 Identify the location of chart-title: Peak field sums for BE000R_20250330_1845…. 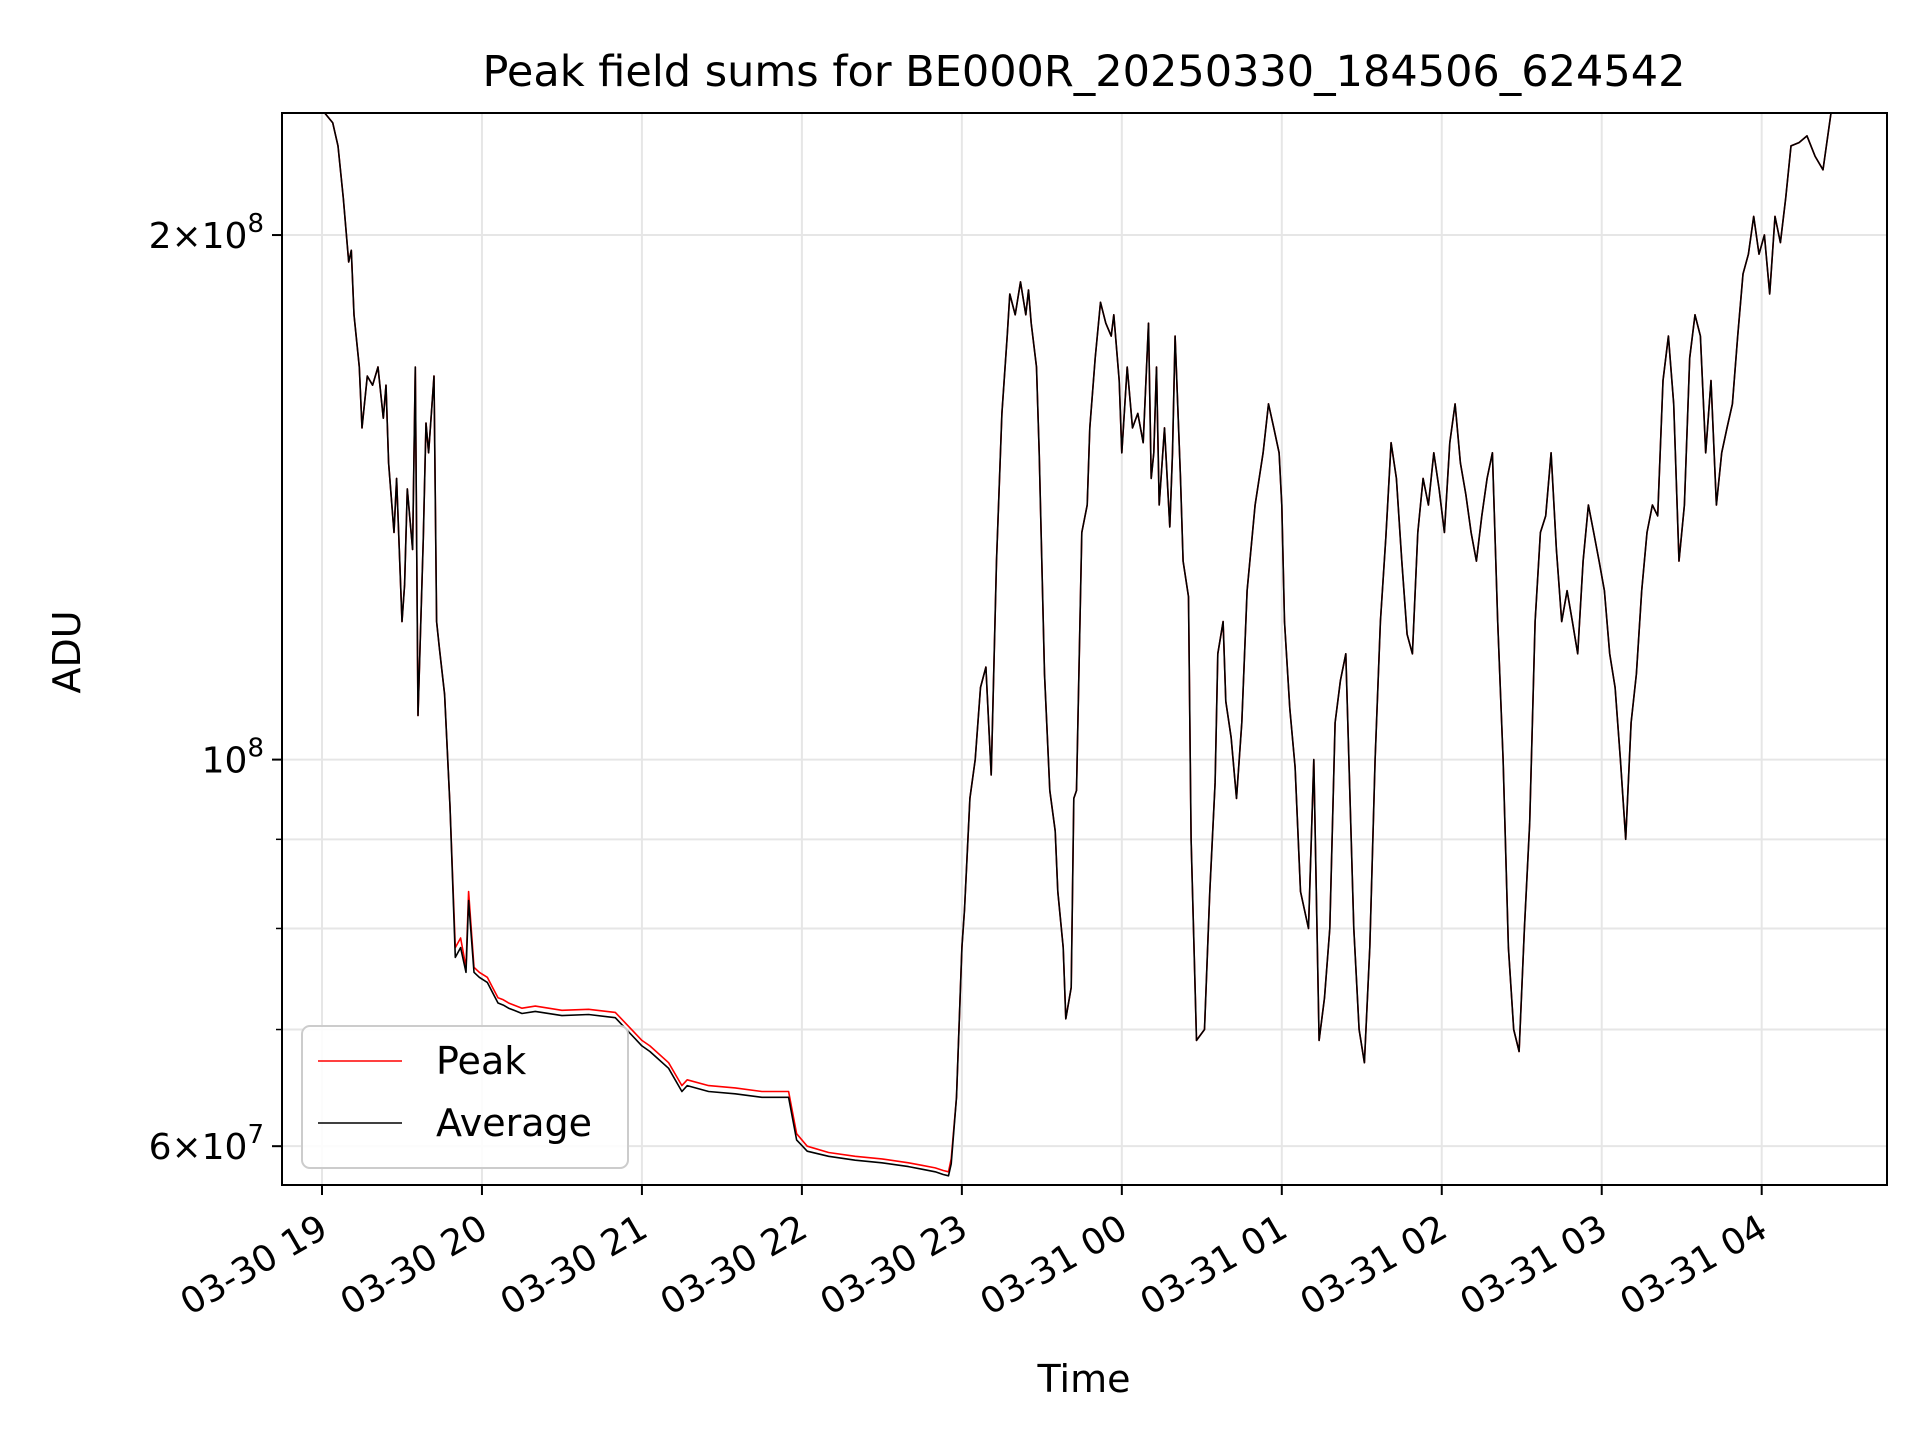
(1084, 72).